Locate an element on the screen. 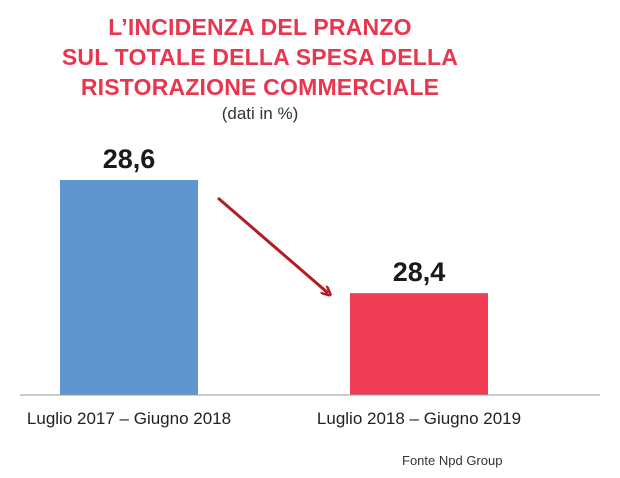  chart-title-line-1: L’INCIDENZA DEL PRANZO is located at coordinates (260, 27).